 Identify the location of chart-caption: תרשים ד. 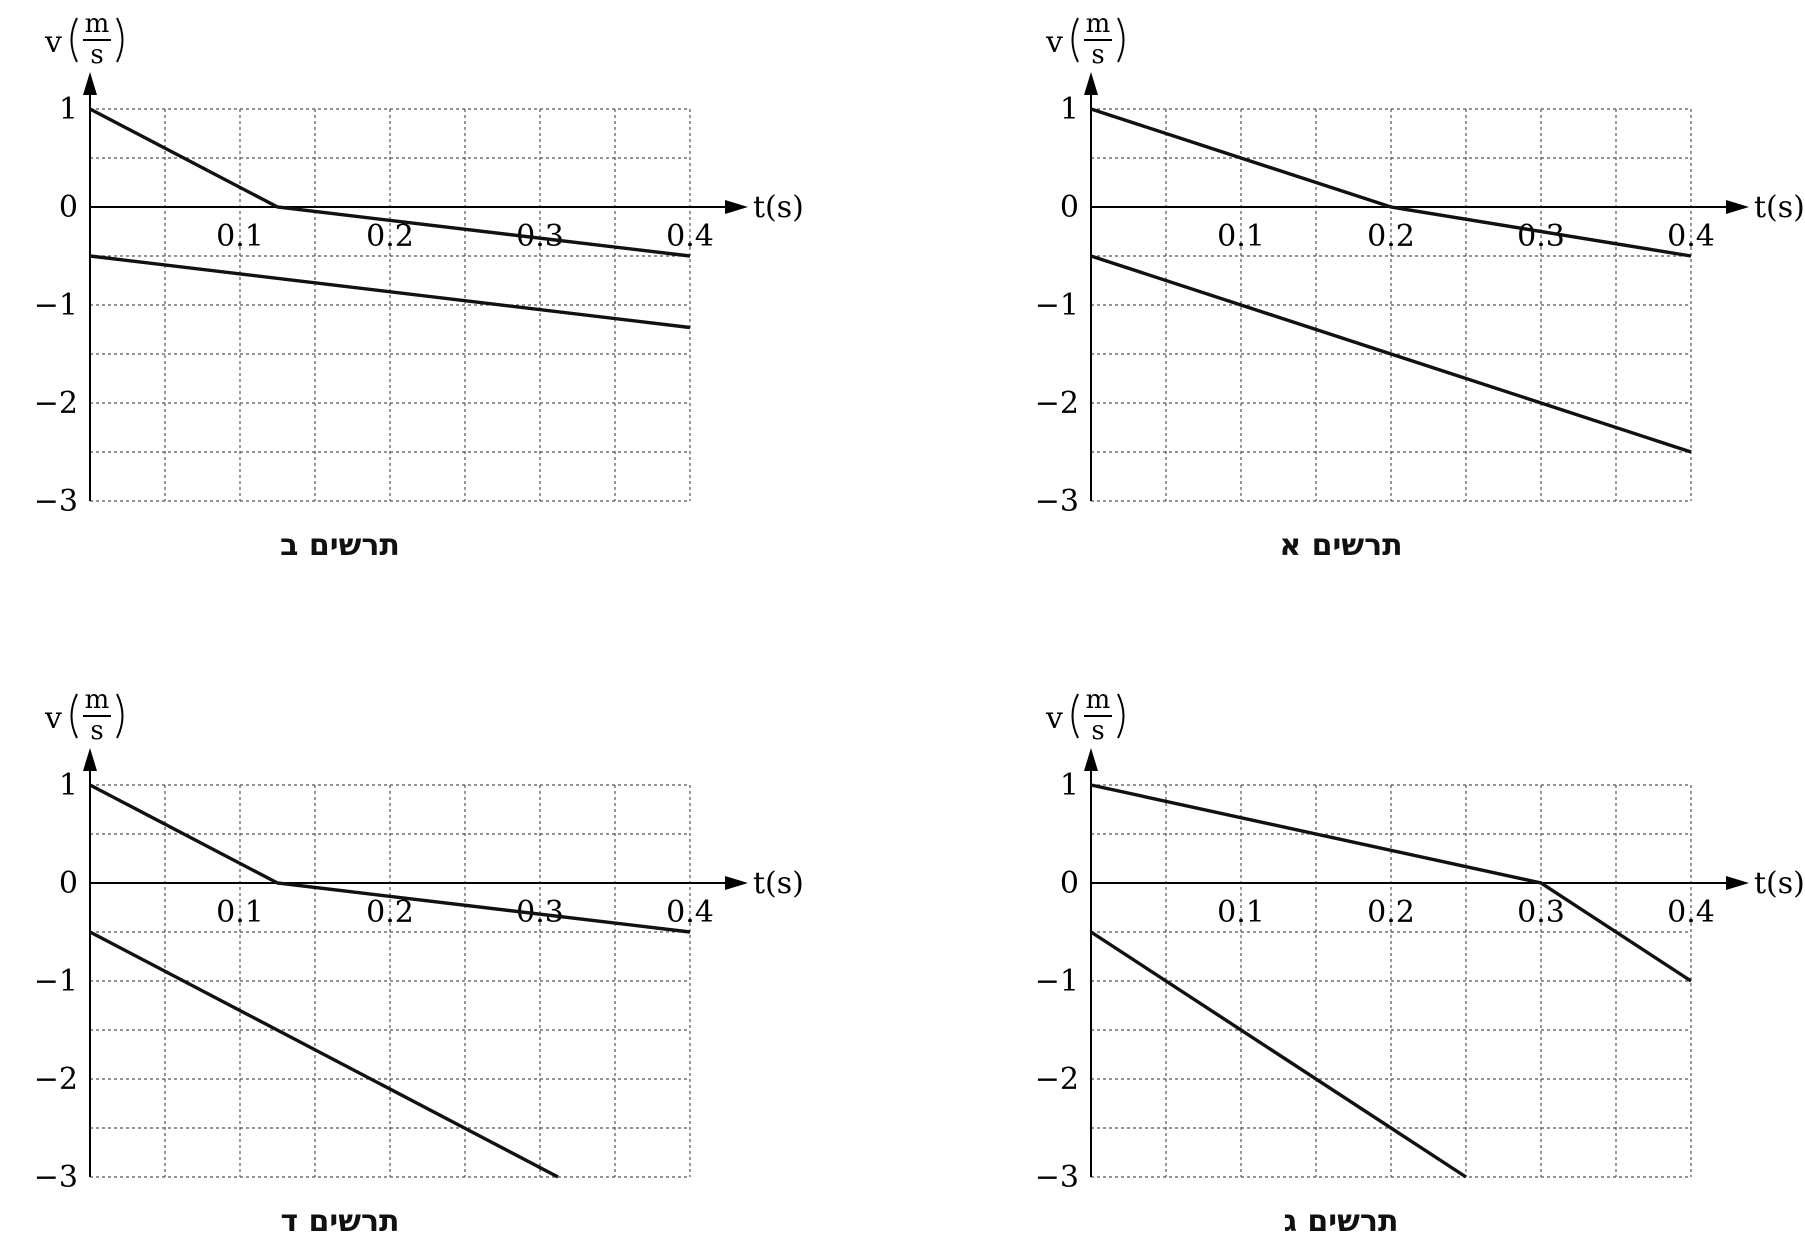
(339, 1221).